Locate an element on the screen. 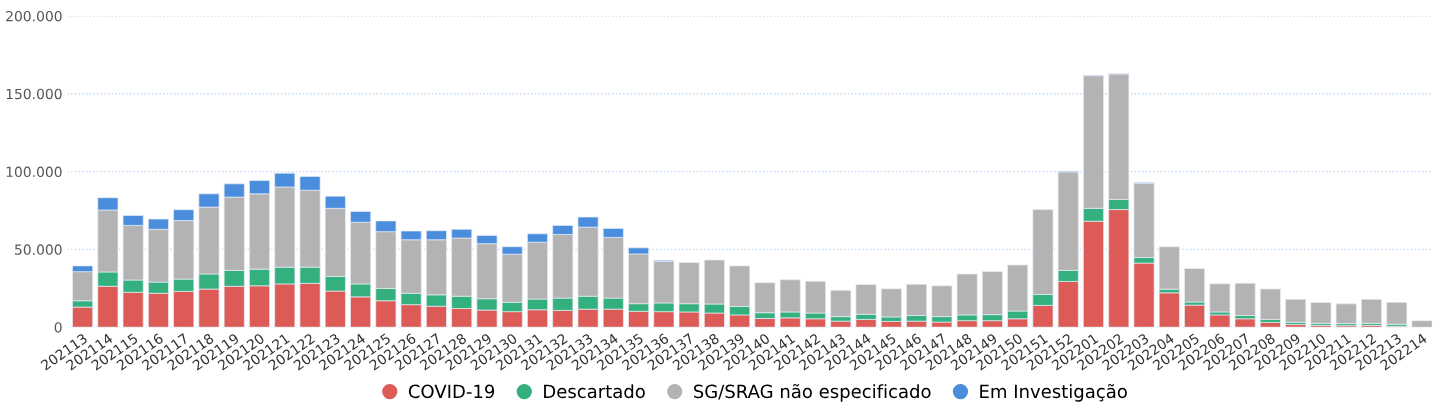 This screenshot has height=409, width=1435. legend-label: Descartado is located at coordinates (594, 391).